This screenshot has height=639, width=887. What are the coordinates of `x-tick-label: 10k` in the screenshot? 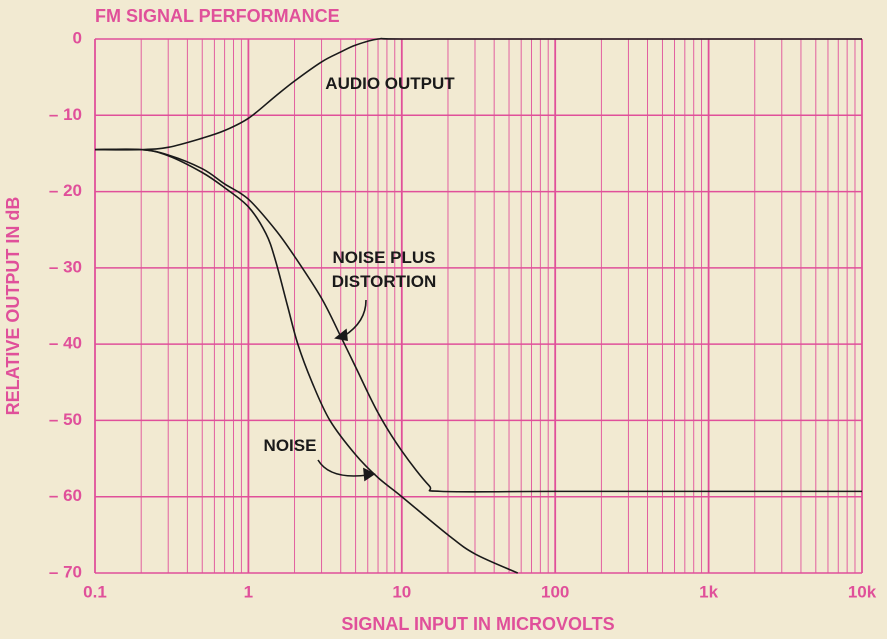 It's located at (862, 591).